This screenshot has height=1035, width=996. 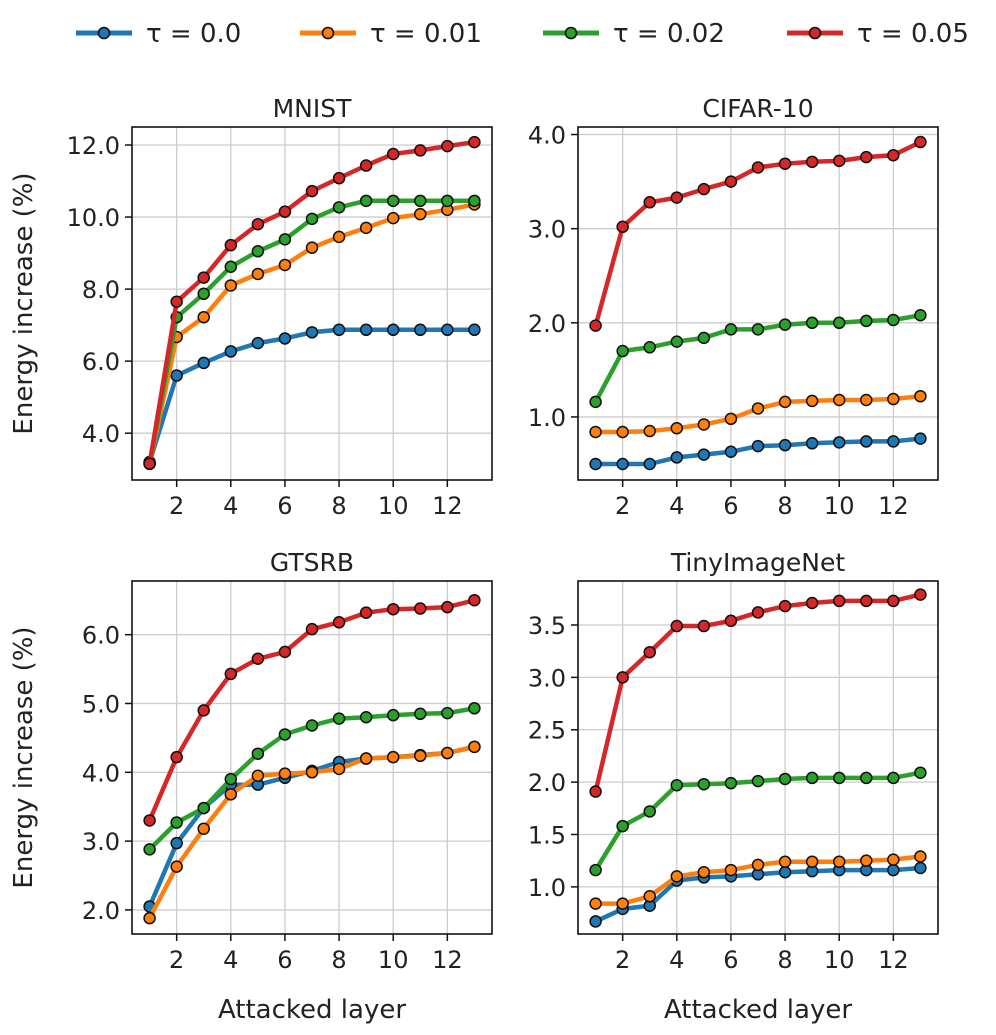 I want to click on panel-title: TinyImageNet, so click(x=757, y=562).